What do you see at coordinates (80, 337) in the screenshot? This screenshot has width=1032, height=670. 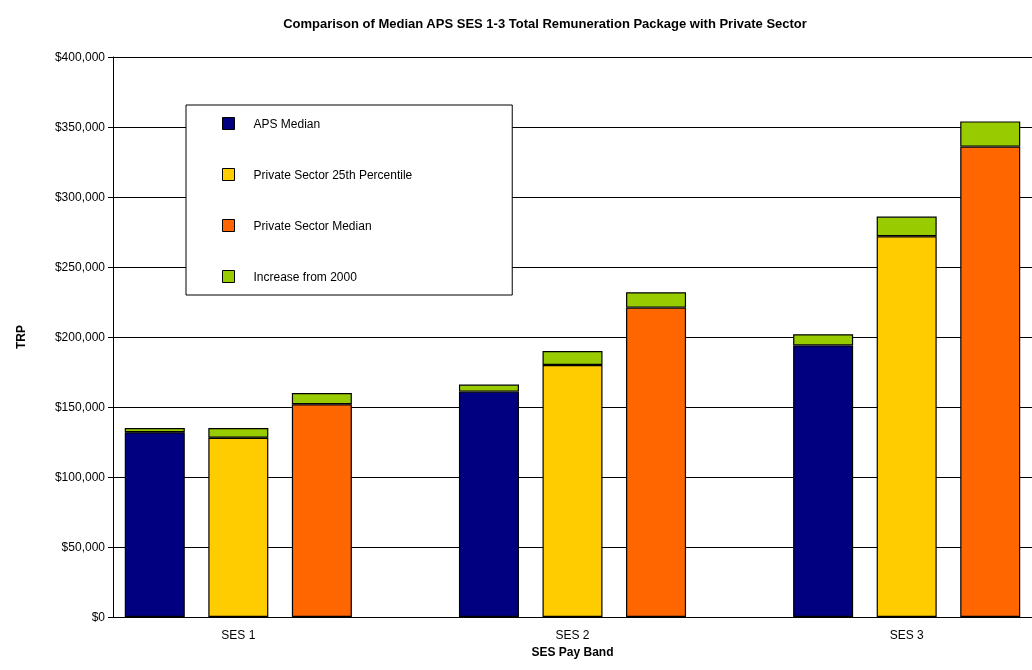 I see `y-tick-label: $200,000` at bounding box center [80, 337].